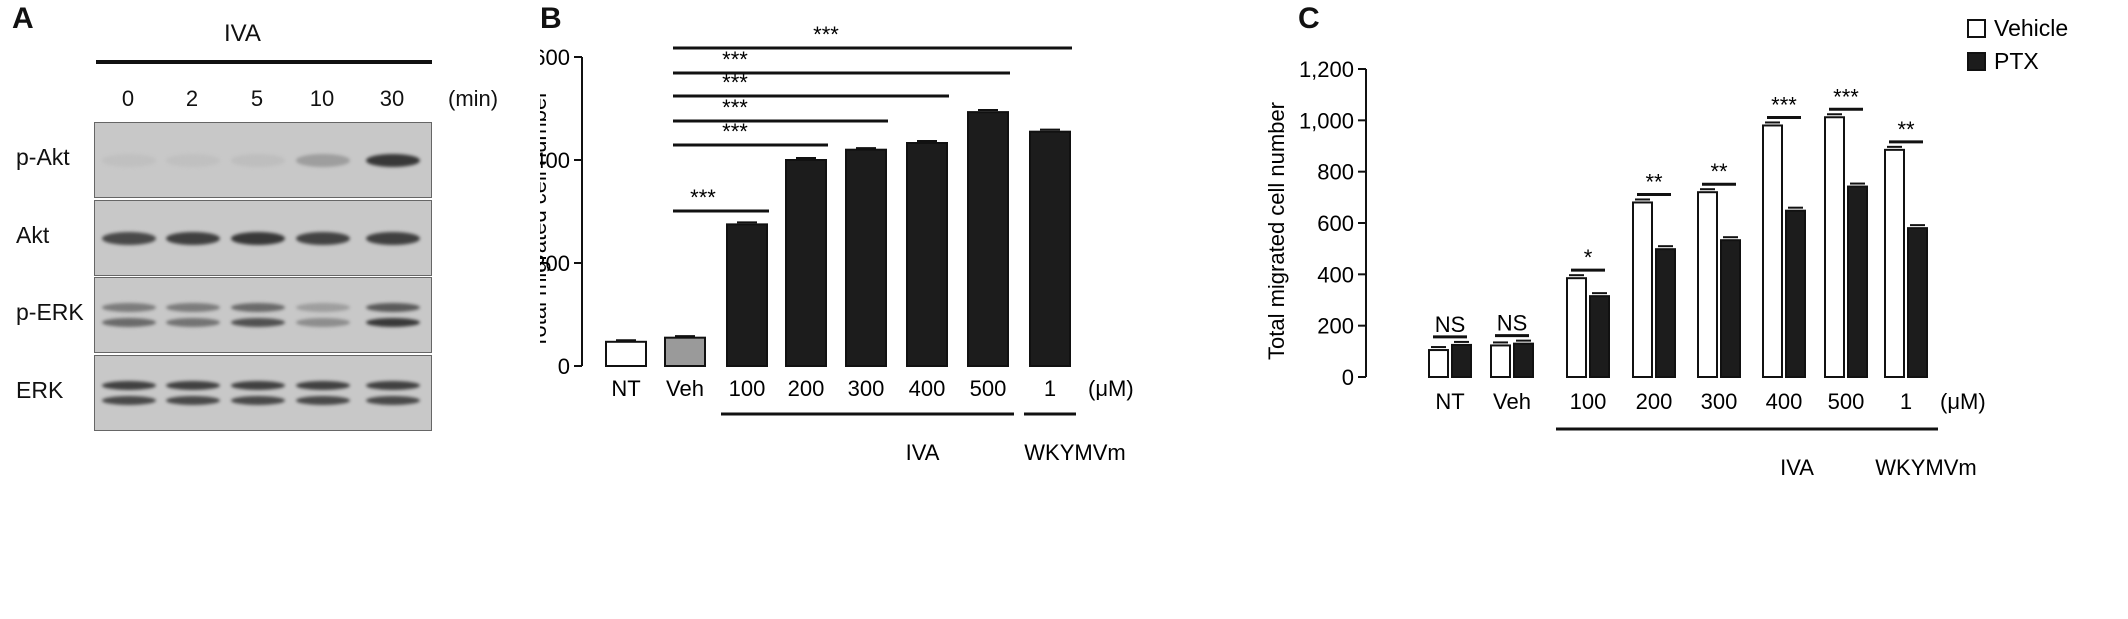  I want to click on significance-label: NS, so click(1512, 323).